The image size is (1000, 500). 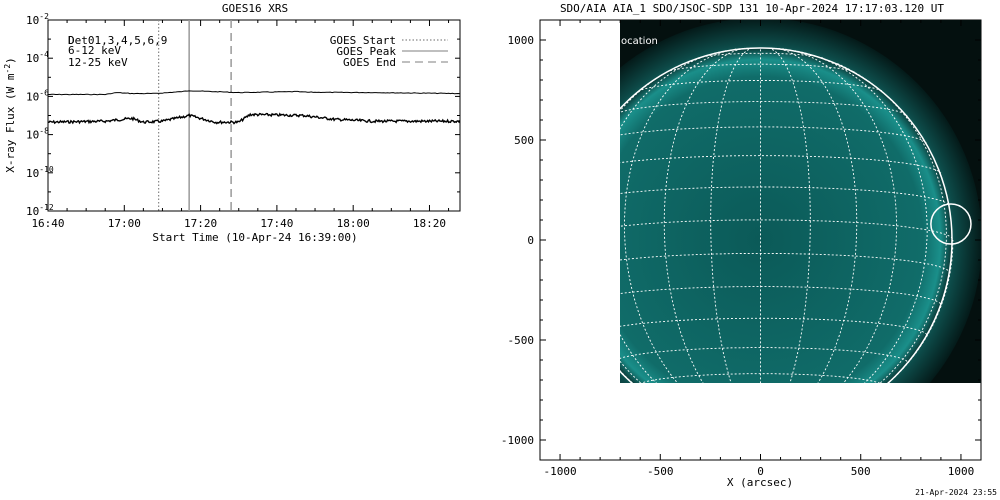 What do you see at coordinates (961, 471) in the screenshot?
I see `aia-x-tick-label: 1000` at bounding box center [961, 471].